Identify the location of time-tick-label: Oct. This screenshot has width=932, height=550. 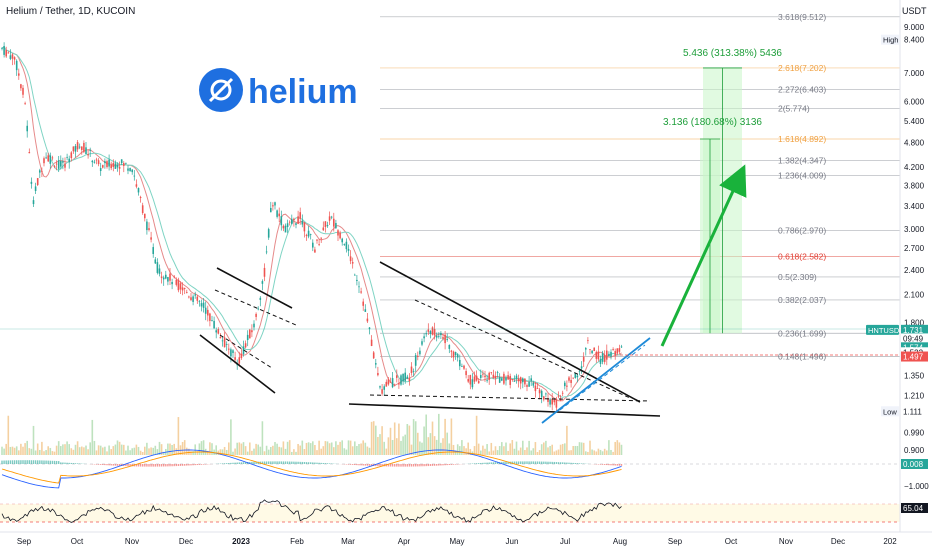
(77, 541).